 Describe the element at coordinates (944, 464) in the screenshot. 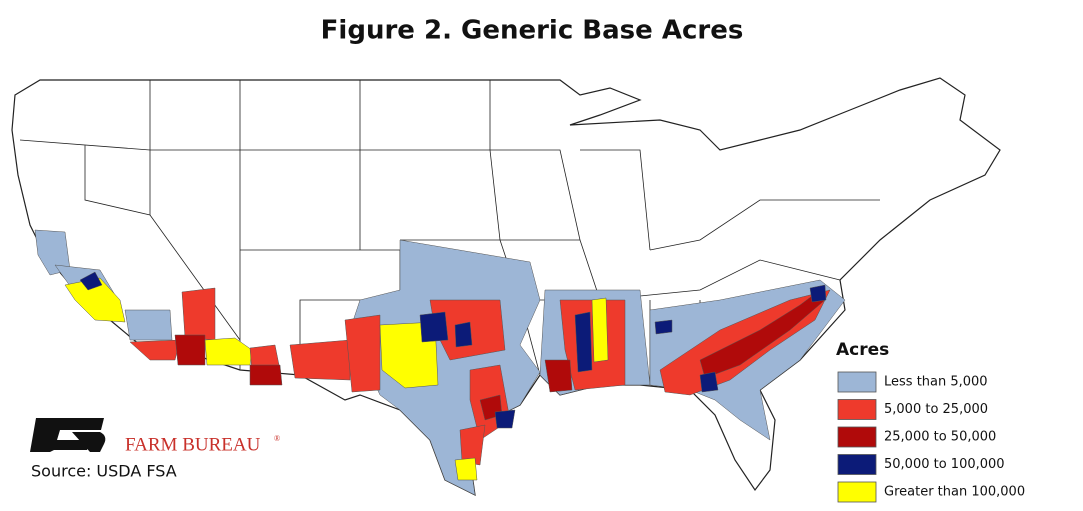

I see `legend-label: 50,000 to 100,000` at that location.